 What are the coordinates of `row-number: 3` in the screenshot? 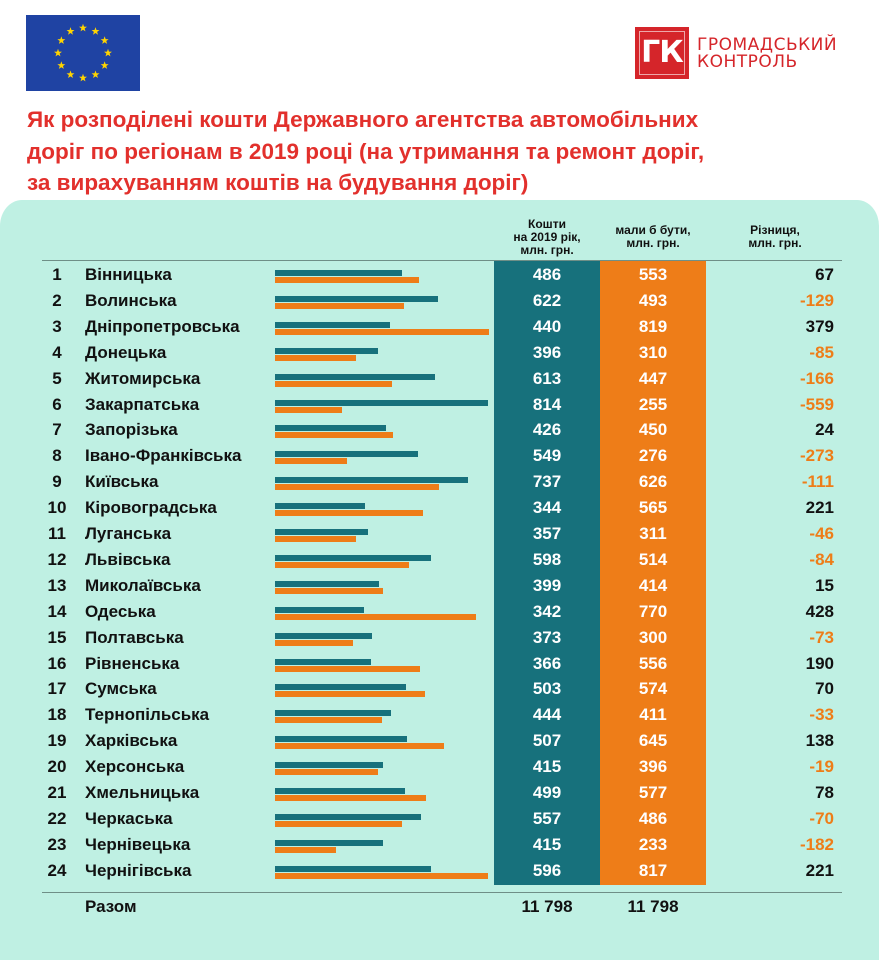 It's located at (57, 326).